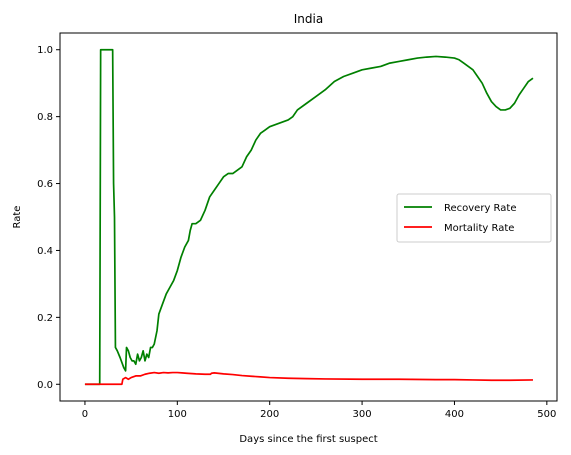 Image resolution: width=571 pixels, height=455 pixels. Describe the element at coordinates (362, 414) in the screenshot. I see `x-tick-label: 300` at that location.